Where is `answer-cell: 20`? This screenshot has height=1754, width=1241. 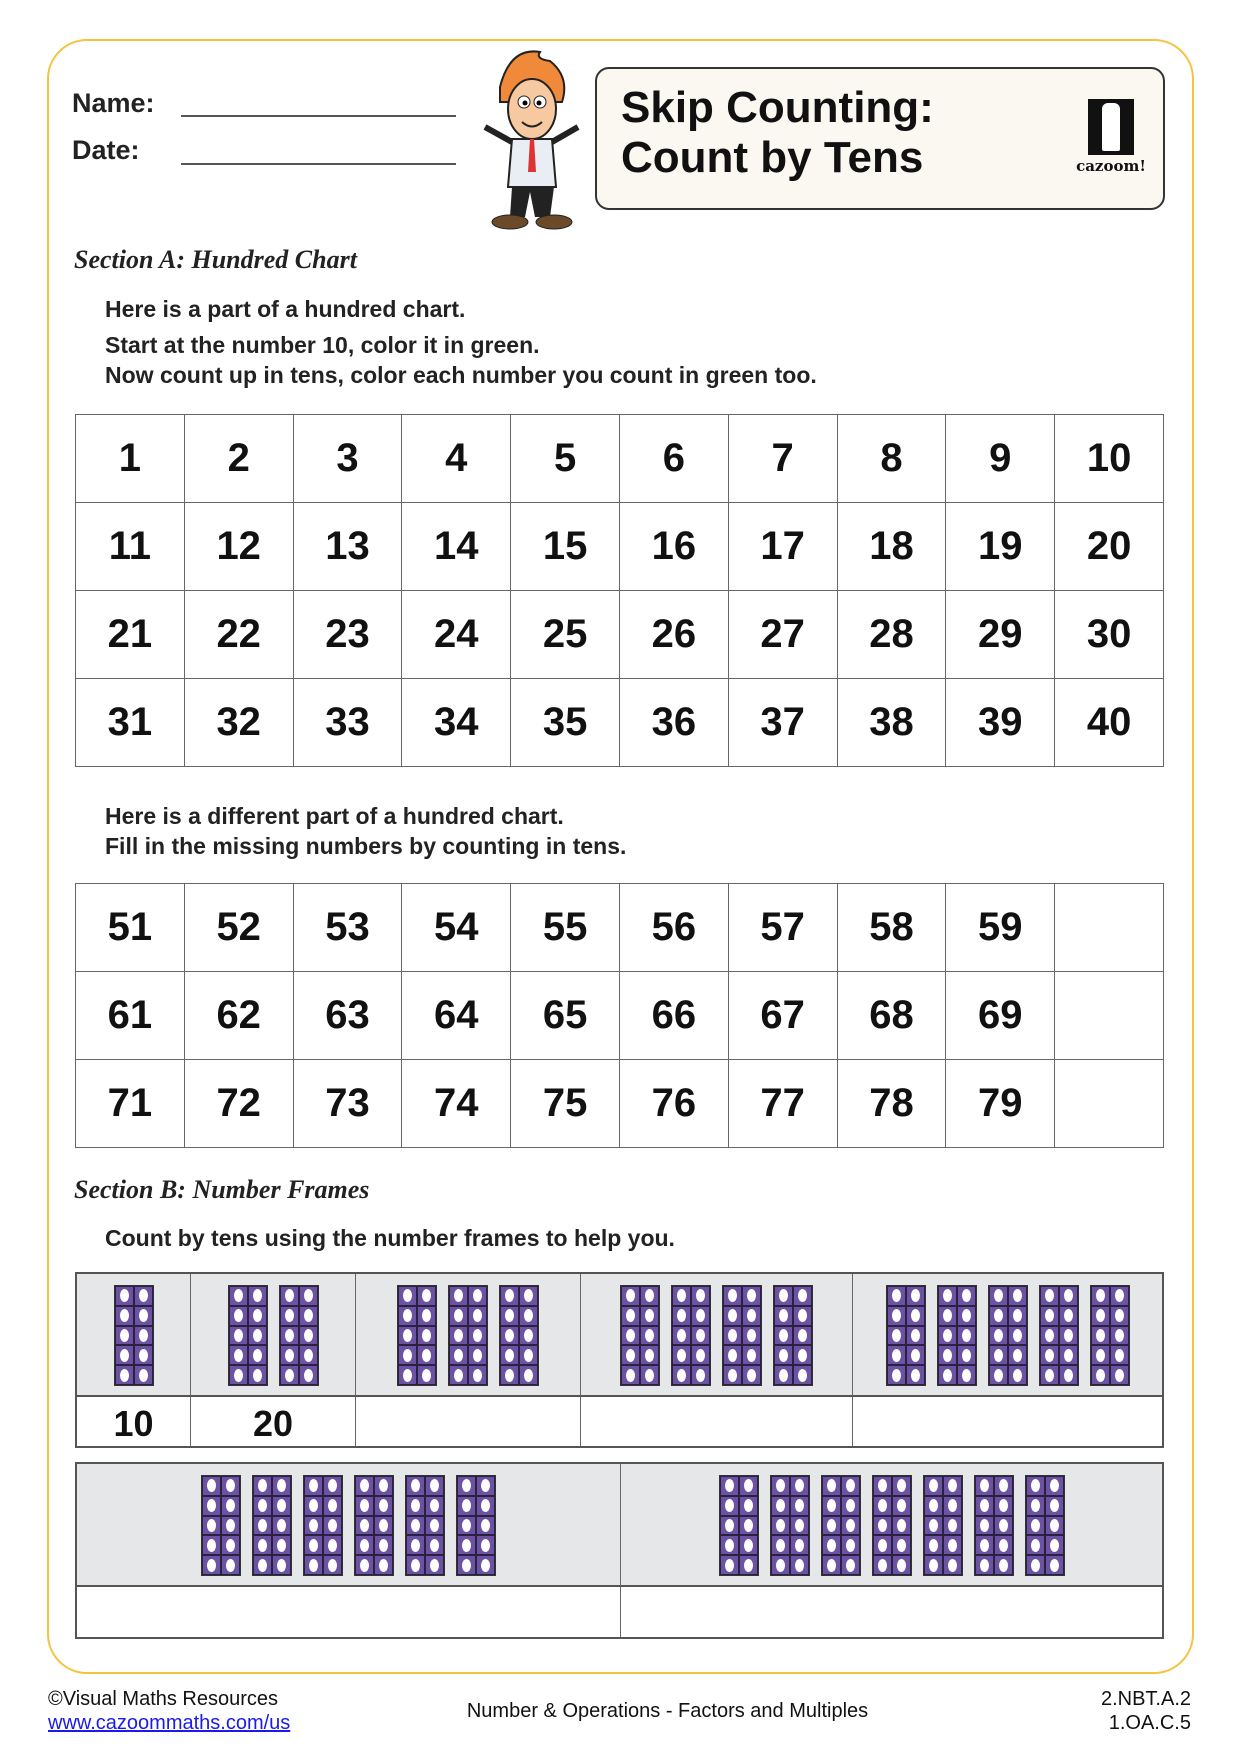 answer-cell: 20 is located at coordinates (273, 1421).